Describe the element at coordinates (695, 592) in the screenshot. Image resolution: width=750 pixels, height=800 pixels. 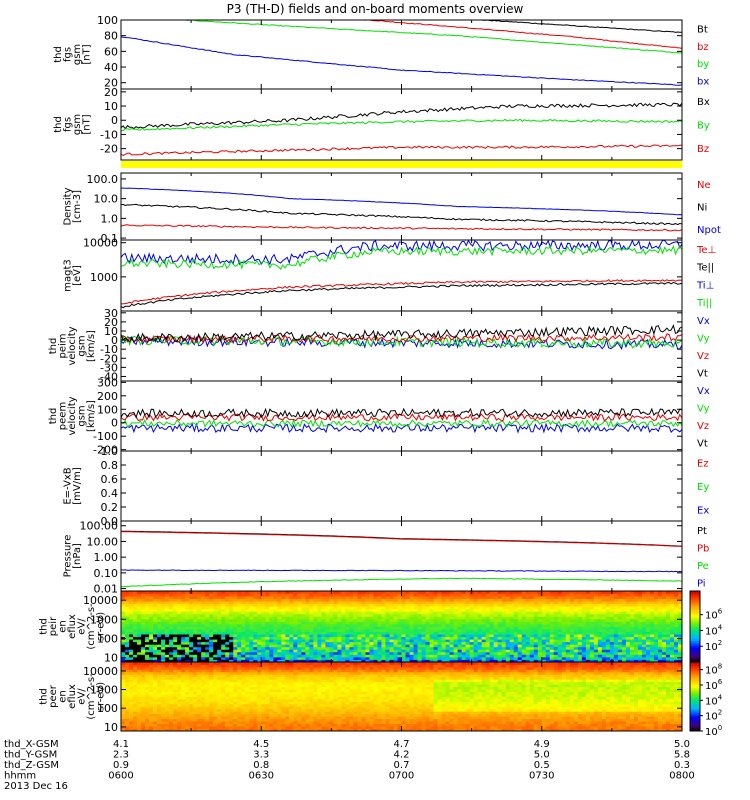
I see `colorbar-segment` at that location.